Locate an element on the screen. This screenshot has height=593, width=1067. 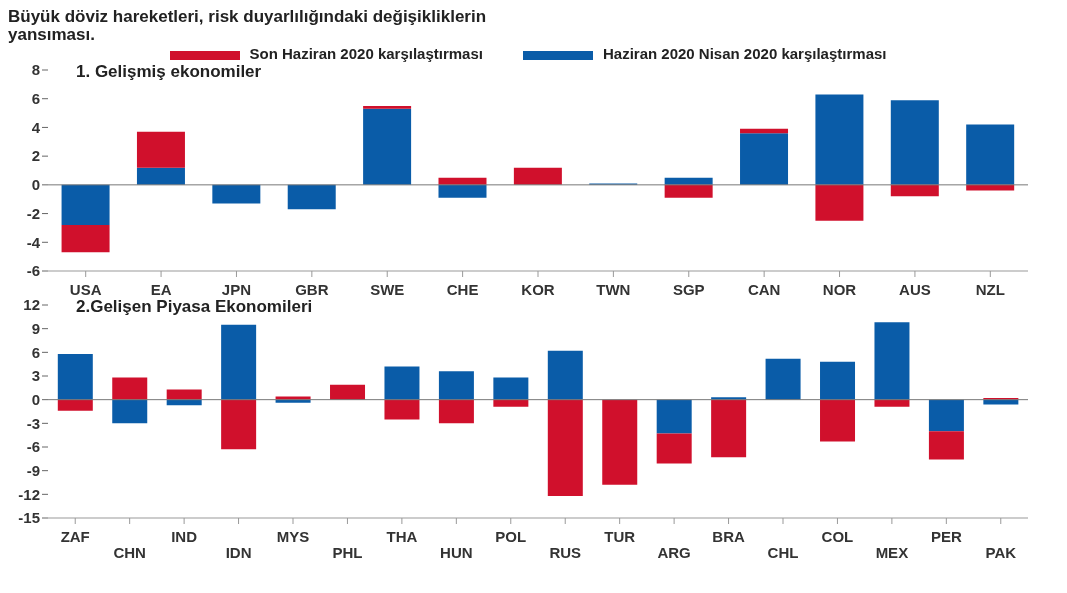
x-tick-label: HUN is located at coordinates (456, 552).